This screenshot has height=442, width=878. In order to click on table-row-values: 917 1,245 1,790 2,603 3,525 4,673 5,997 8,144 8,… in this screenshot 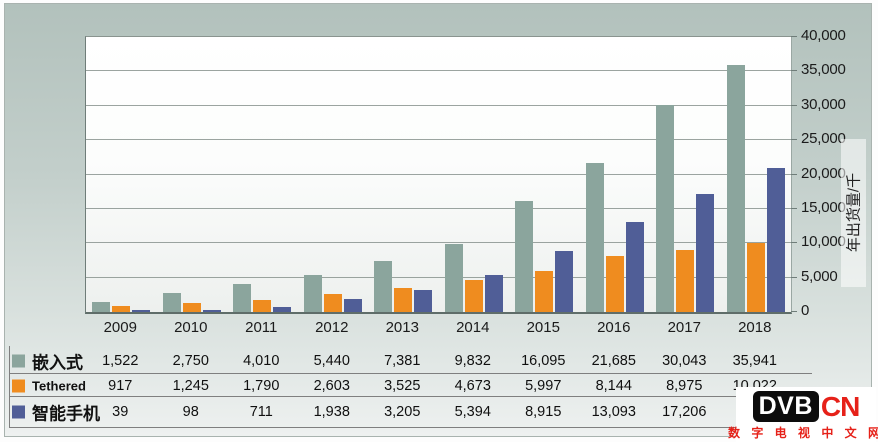, I will do `click(437, 385)`.